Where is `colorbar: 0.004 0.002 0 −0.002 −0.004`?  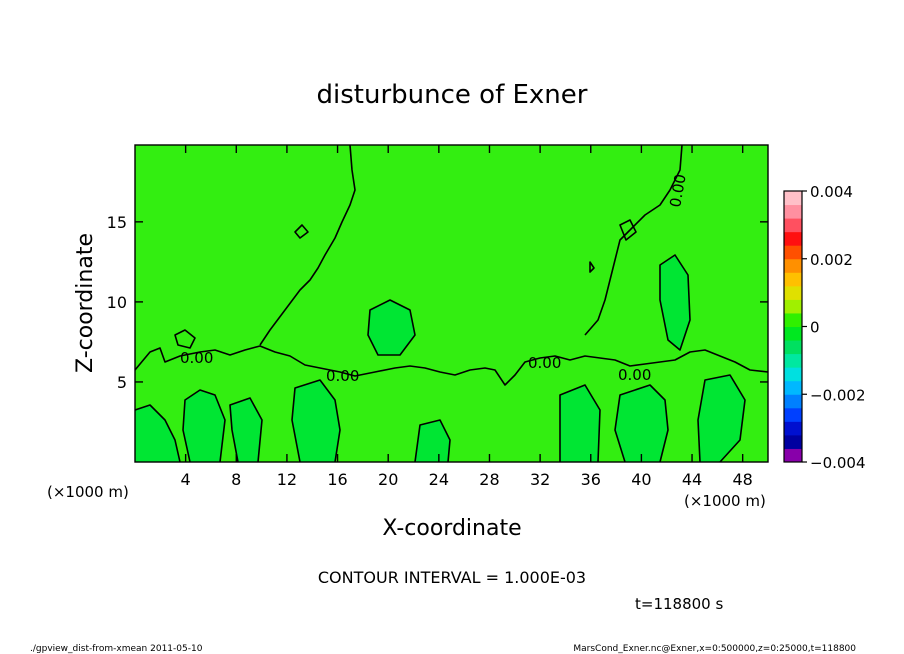
colorbar: 0.004 0.002 0 −0.002 −0.004 is located at coordinates (824, 327).